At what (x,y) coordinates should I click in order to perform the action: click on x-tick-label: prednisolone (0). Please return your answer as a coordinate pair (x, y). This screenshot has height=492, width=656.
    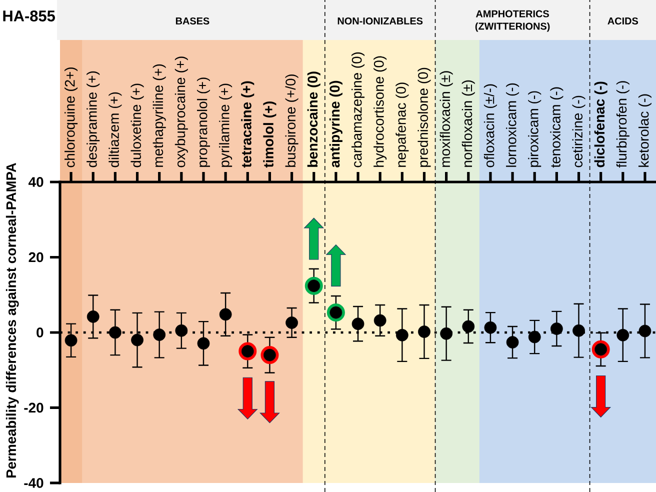
    Looking at the image, I should click on (424, 117).